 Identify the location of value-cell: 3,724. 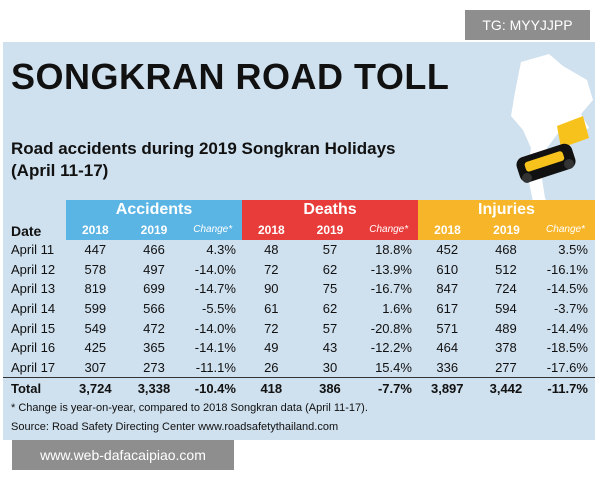
(95, 389).